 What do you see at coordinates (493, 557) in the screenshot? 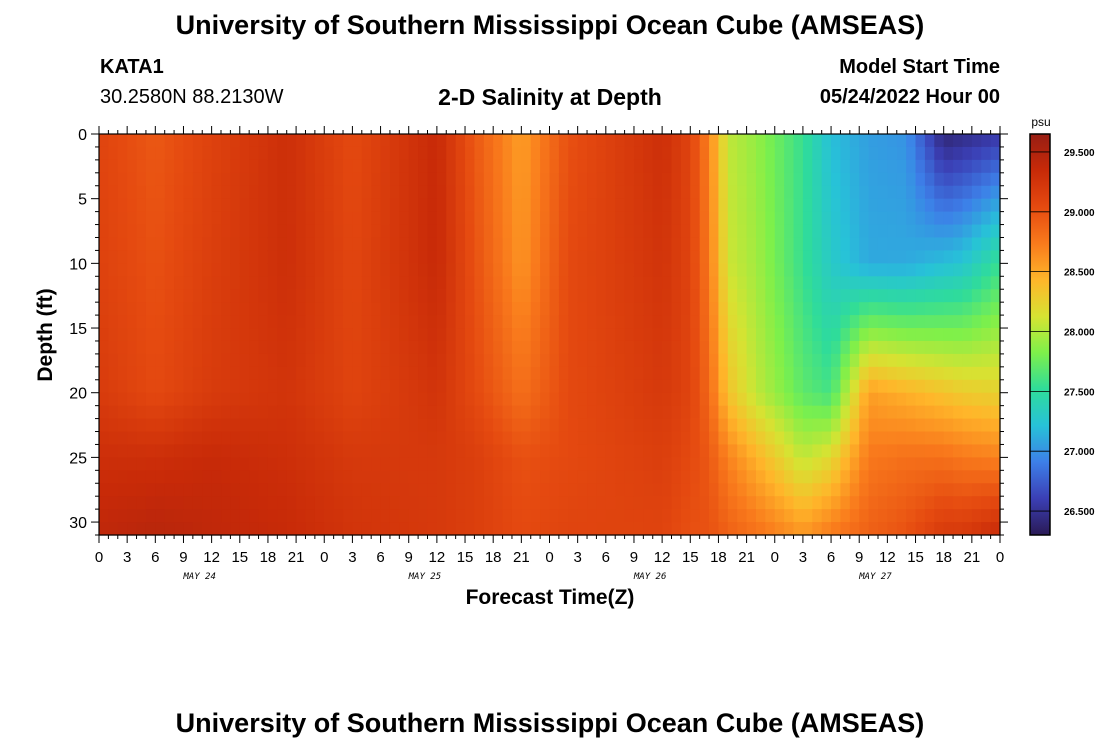
I see `x-tick-label: 18` at bounding box center [493, 557].